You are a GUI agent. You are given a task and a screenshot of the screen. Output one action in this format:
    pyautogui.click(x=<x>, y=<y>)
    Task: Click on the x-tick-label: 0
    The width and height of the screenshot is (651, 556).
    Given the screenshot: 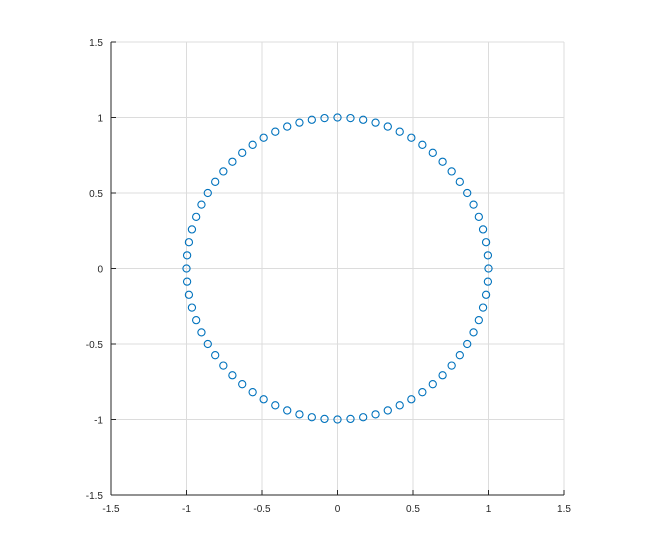 What is the action you would take?
    pyautogui.click(x=338, y=509)
    